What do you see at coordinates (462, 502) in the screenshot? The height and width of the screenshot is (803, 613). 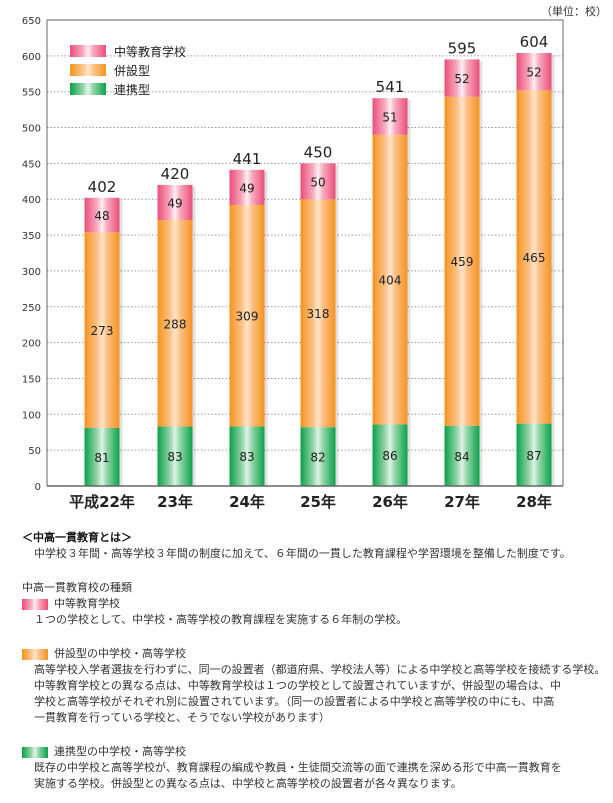 I see `x-tick-label: 27年` at bounding box center [462, 502].